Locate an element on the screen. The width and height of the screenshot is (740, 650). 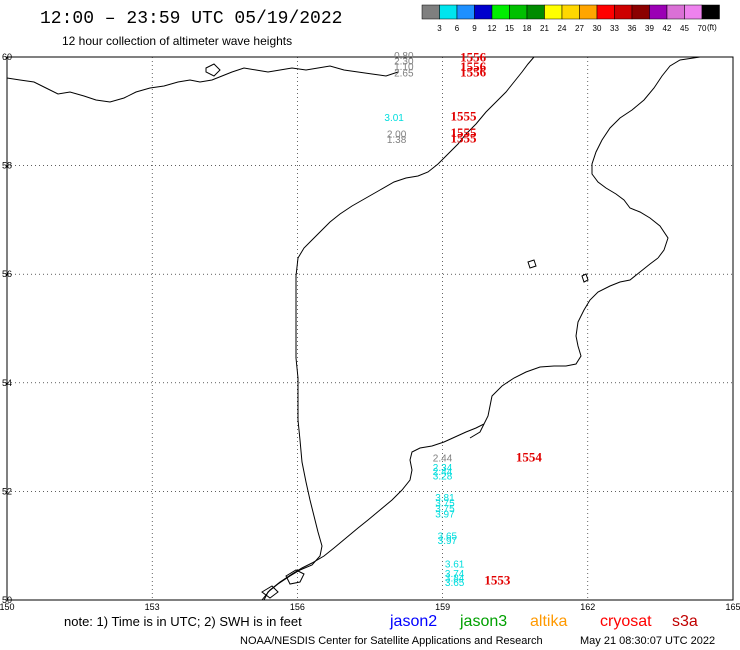
swh-value-label: 3.81 is located at coordinates (445, 498).